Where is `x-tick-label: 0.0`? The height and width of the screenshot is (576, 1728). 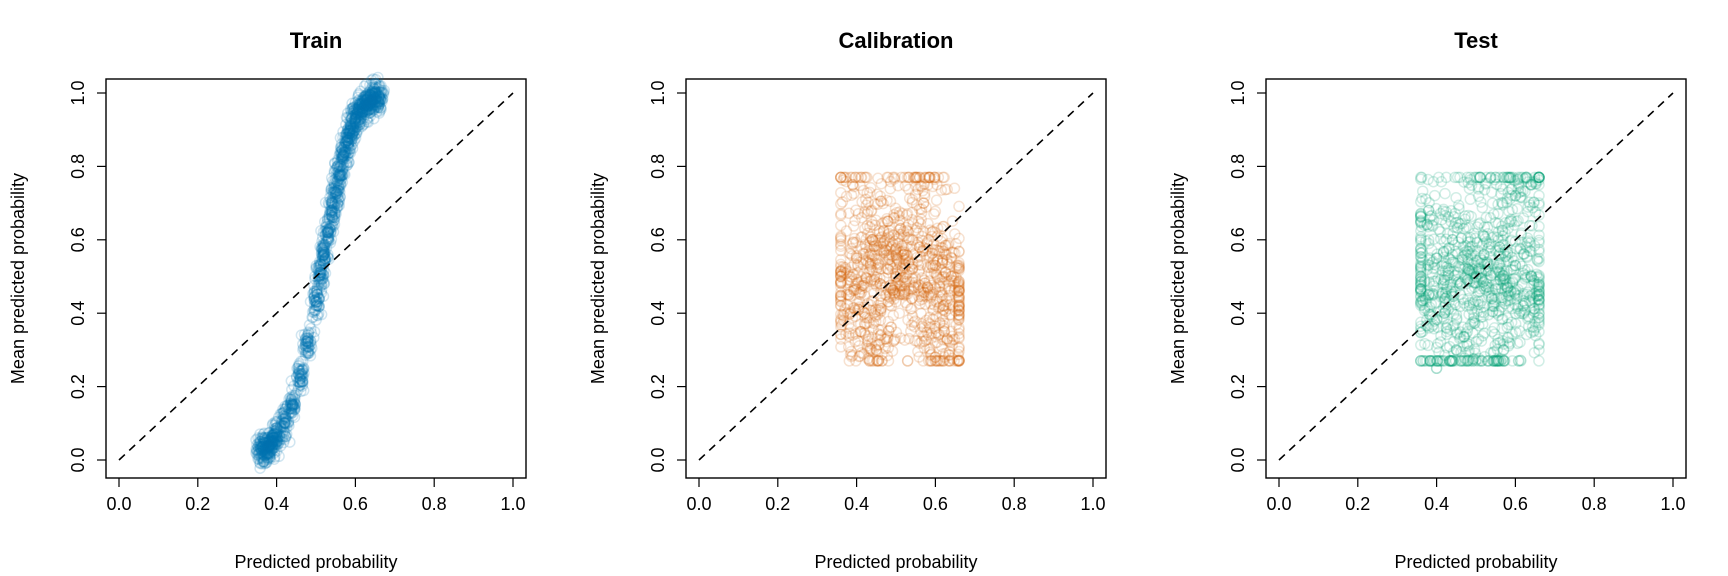
x-tick-label: 0.0 is located at coordinates (1278, 504).